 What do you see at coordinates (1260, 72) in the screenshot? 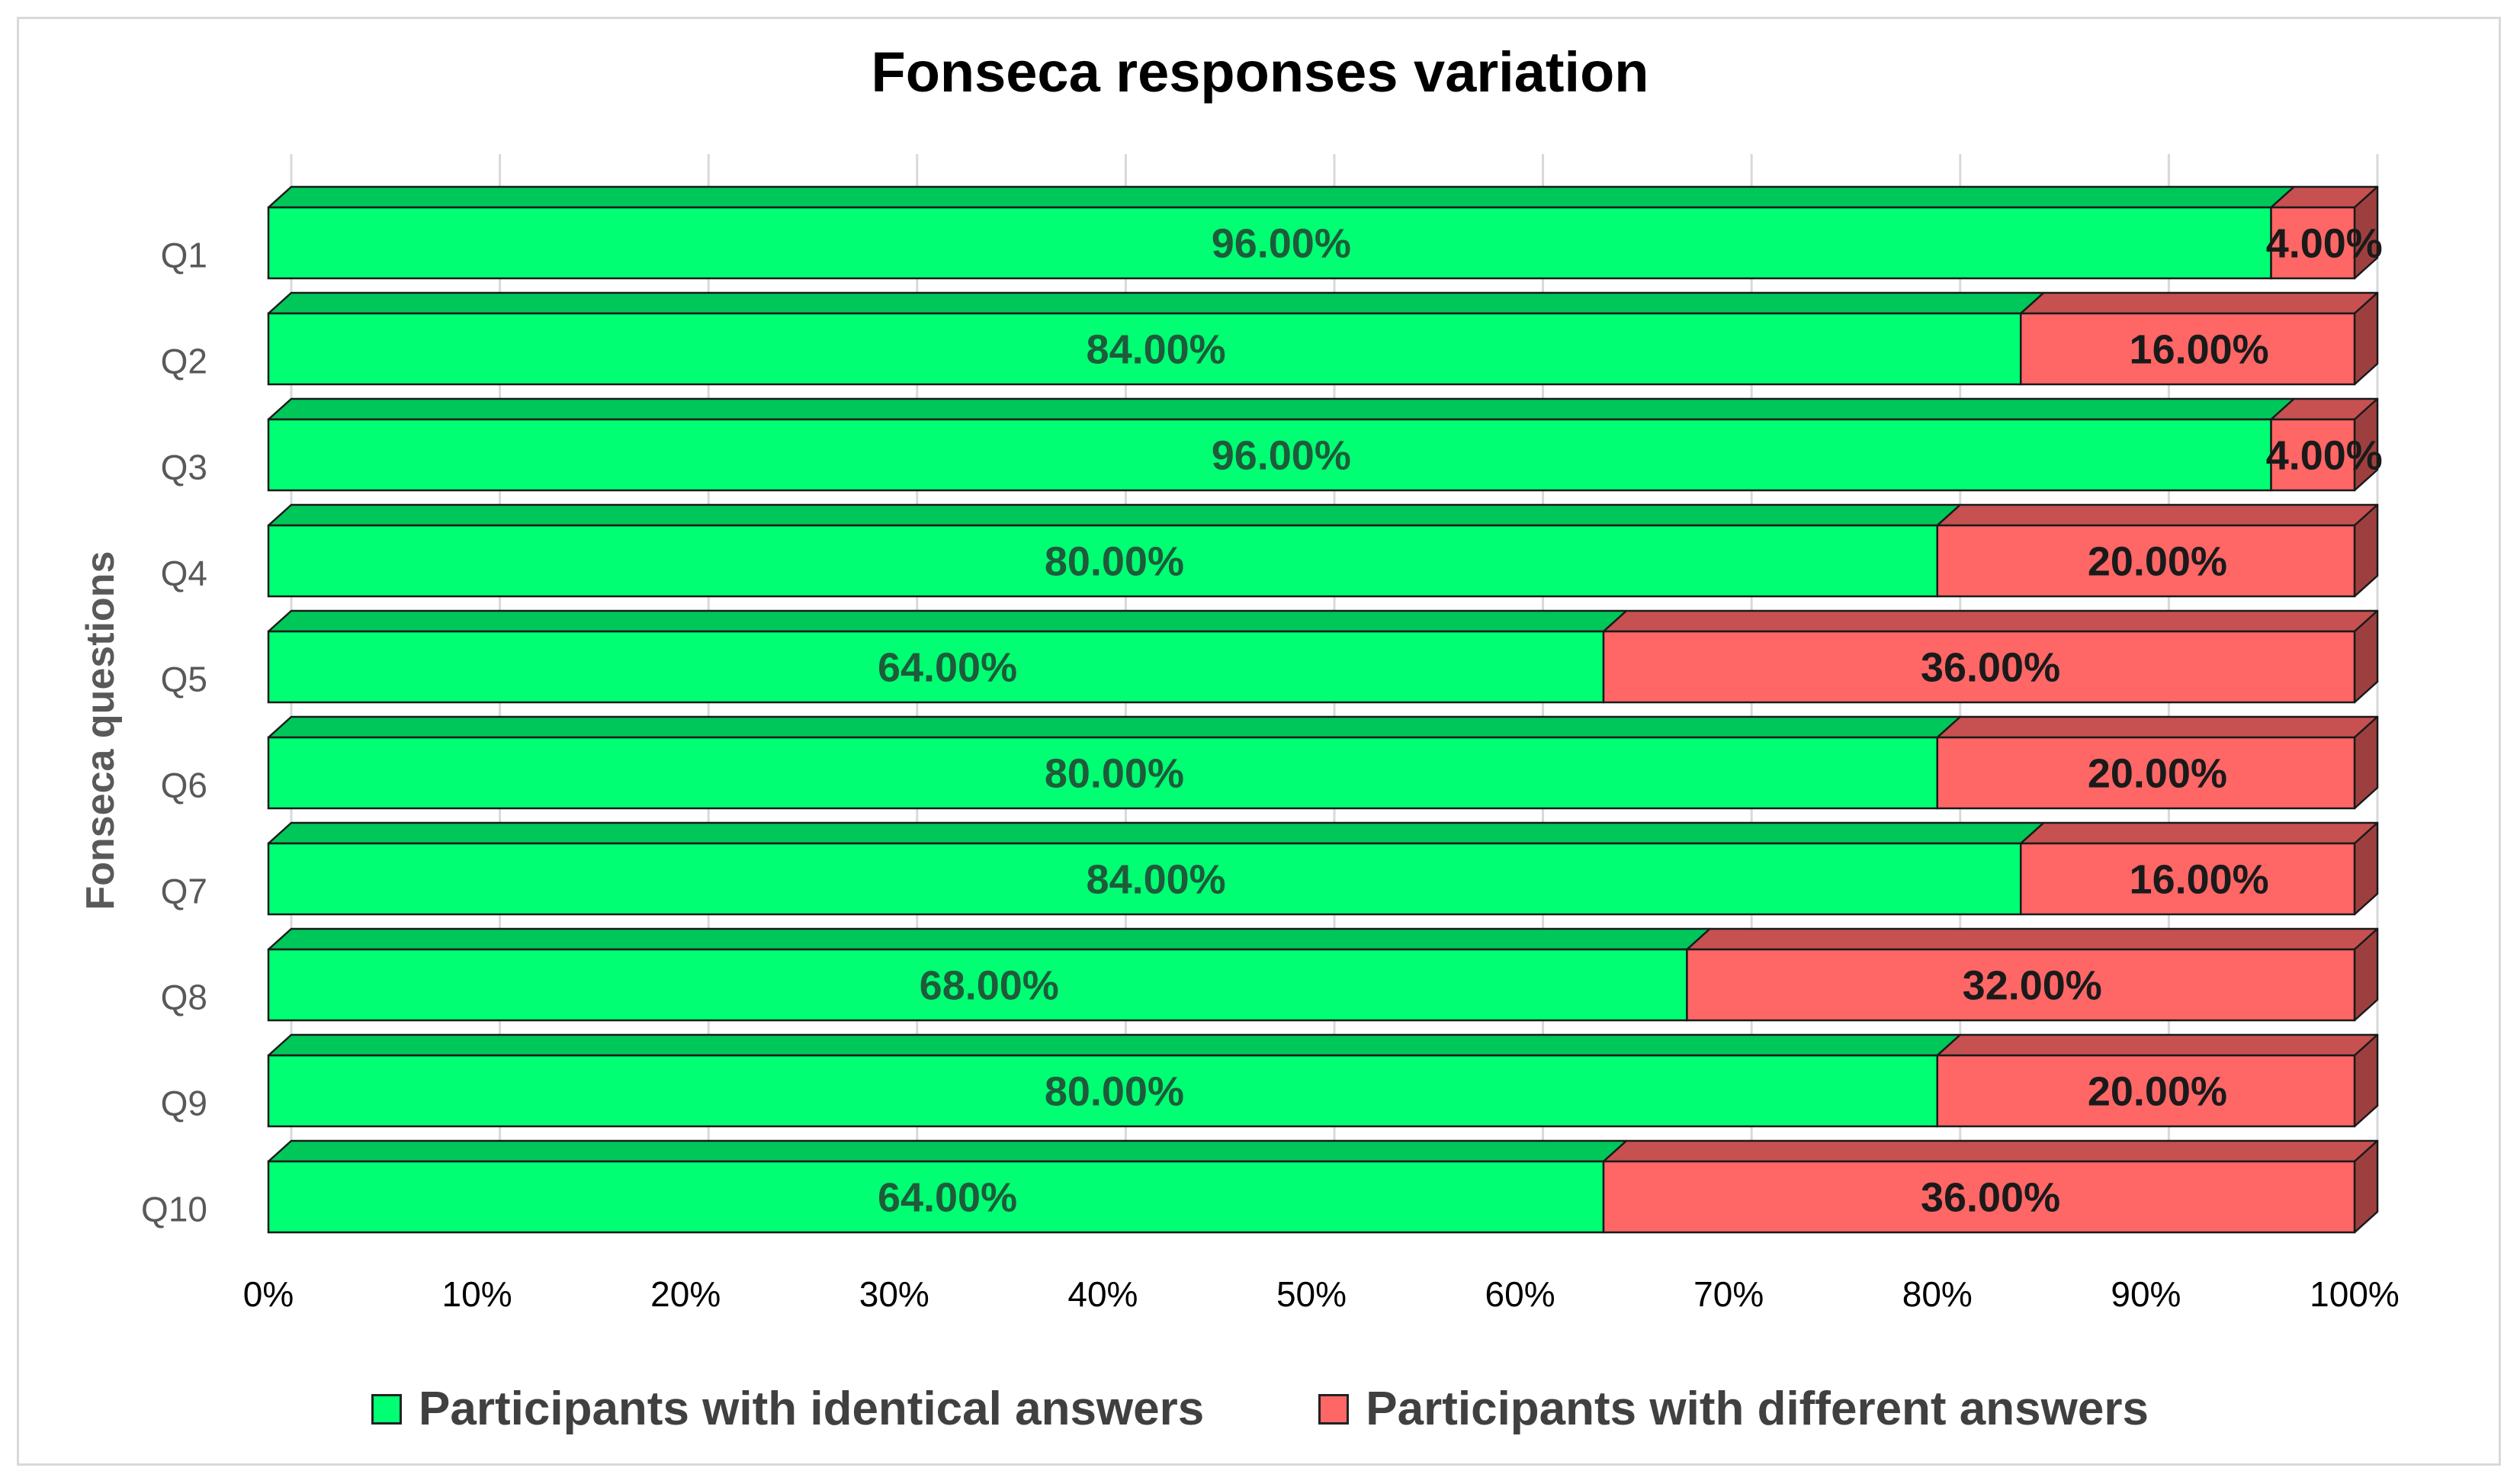
I see `chart-title: Fonseca responses variation` at bounding box center [1260, 72].